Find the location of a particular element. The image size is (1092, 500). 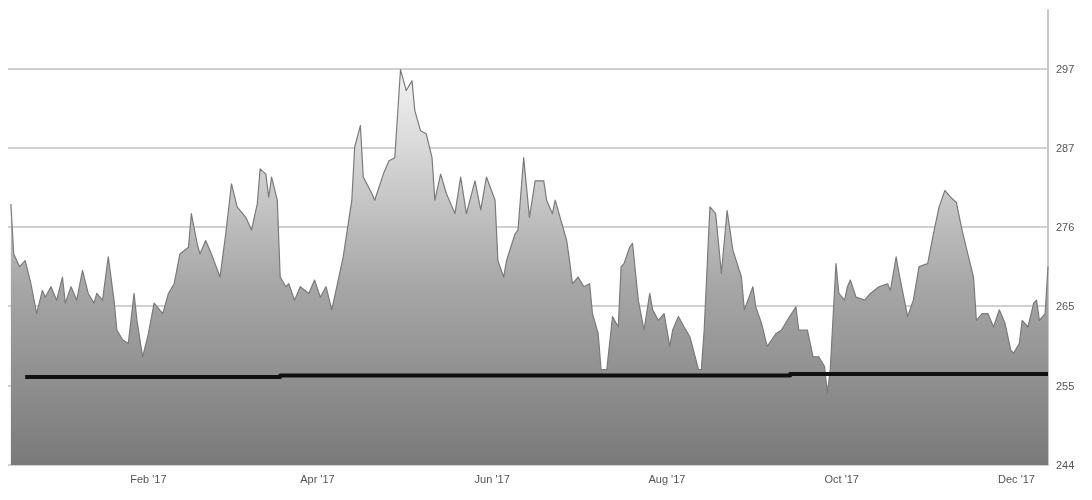

x-tick-label: Apr '17 is located at coordinates (317, 478).